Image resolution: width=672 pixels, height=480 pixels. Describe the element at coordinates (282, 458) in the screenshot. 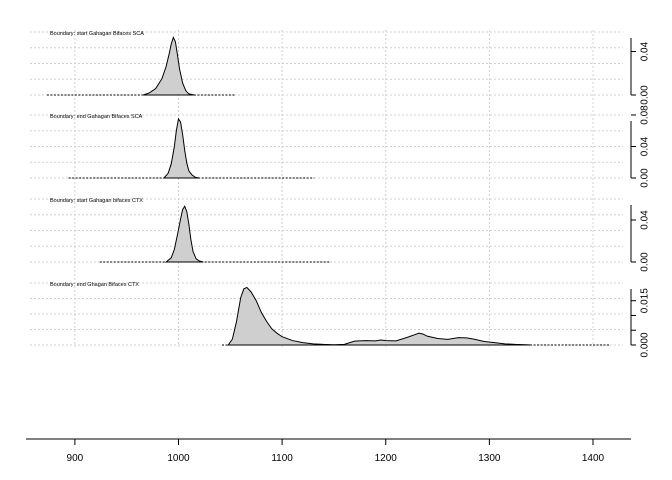

I see `x-tick-label: 1100` at that location.